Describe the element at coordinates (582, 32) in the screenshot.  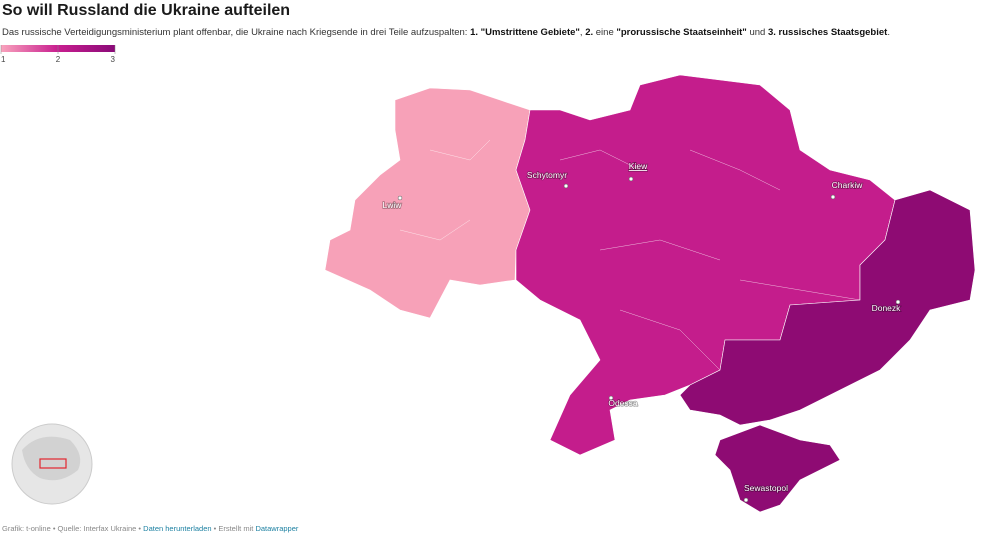
I see `description-part: ,` at that location.